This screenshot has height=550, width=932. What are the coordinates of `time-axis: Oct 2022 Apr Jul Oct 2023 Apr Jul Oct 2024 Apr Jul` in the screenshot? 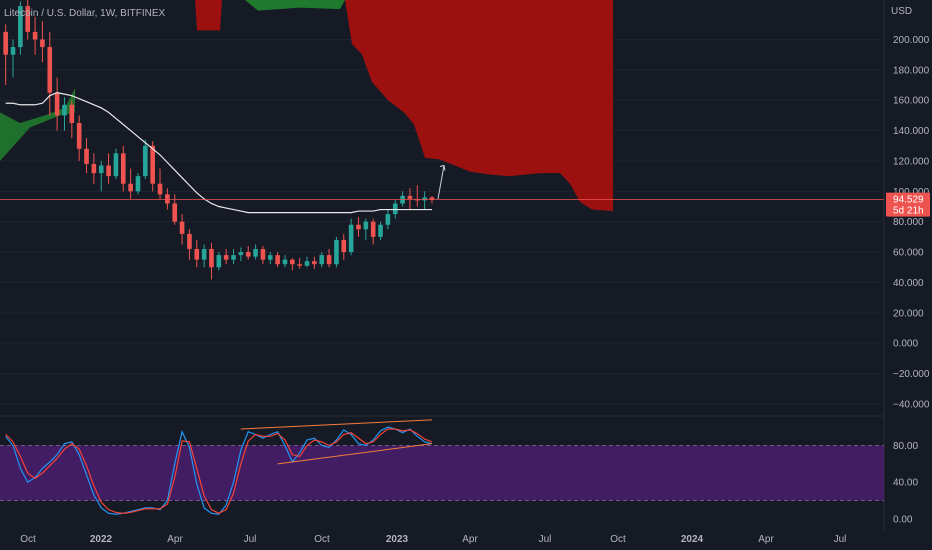 It's located at (433, 539).